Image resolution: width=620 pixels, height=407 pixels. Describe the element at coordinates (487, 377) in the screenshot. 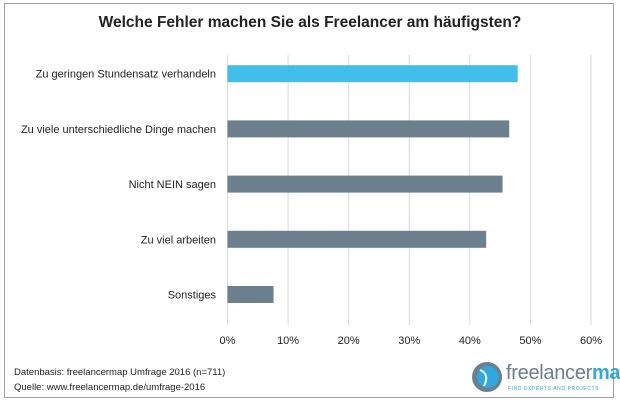

I see `logo-globe-icon` at that location.